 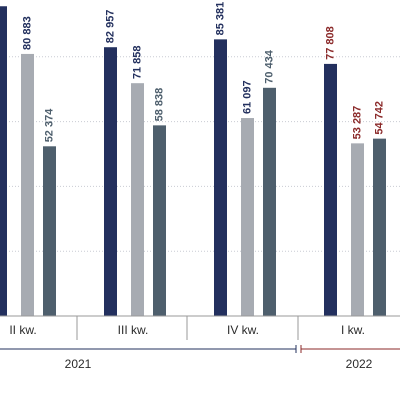 What do you see at coordinates (49, 125) in the screenshot?
I see `bar-value-label: 52 374` at bounding box center [49, 125].